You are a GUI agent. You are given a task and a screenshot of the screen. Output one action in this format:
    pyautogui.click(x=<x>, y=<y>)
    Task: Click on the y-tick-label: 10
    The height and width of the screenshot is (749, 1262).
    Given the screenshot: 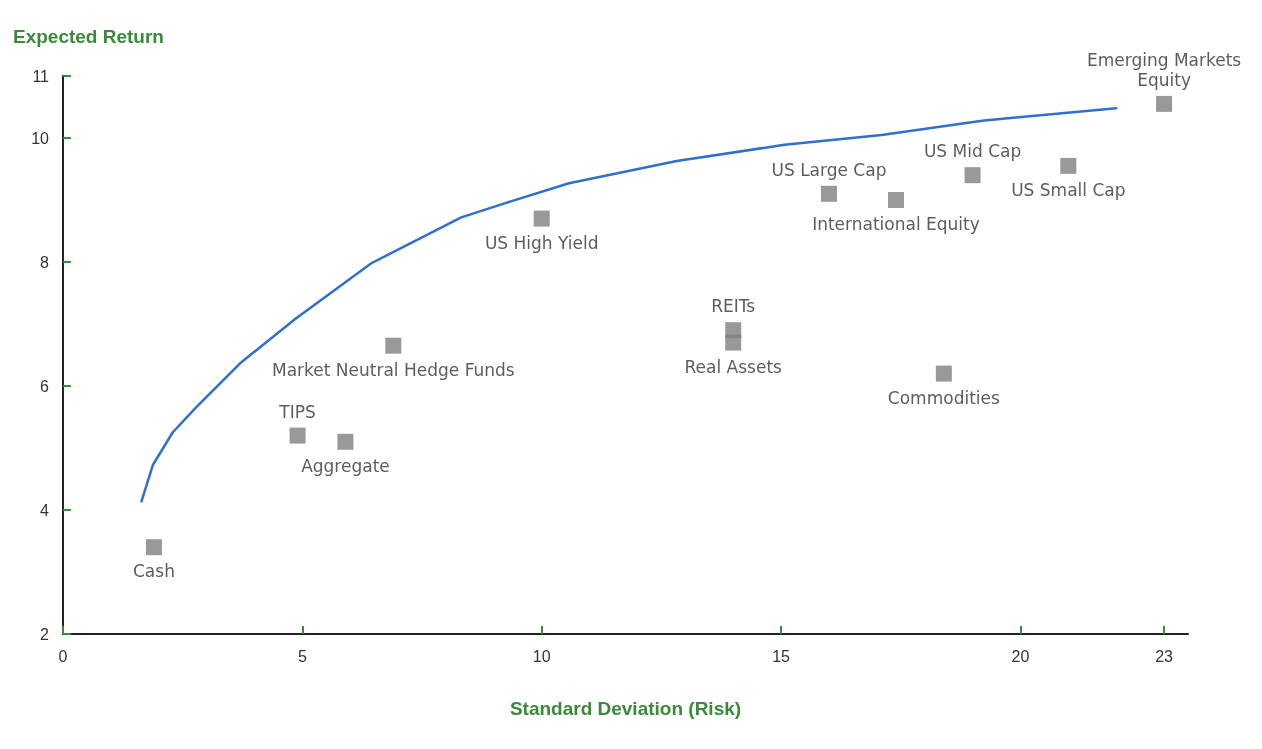 What is the action you would take?
    pyautogui.click(x=40, y=138)
    